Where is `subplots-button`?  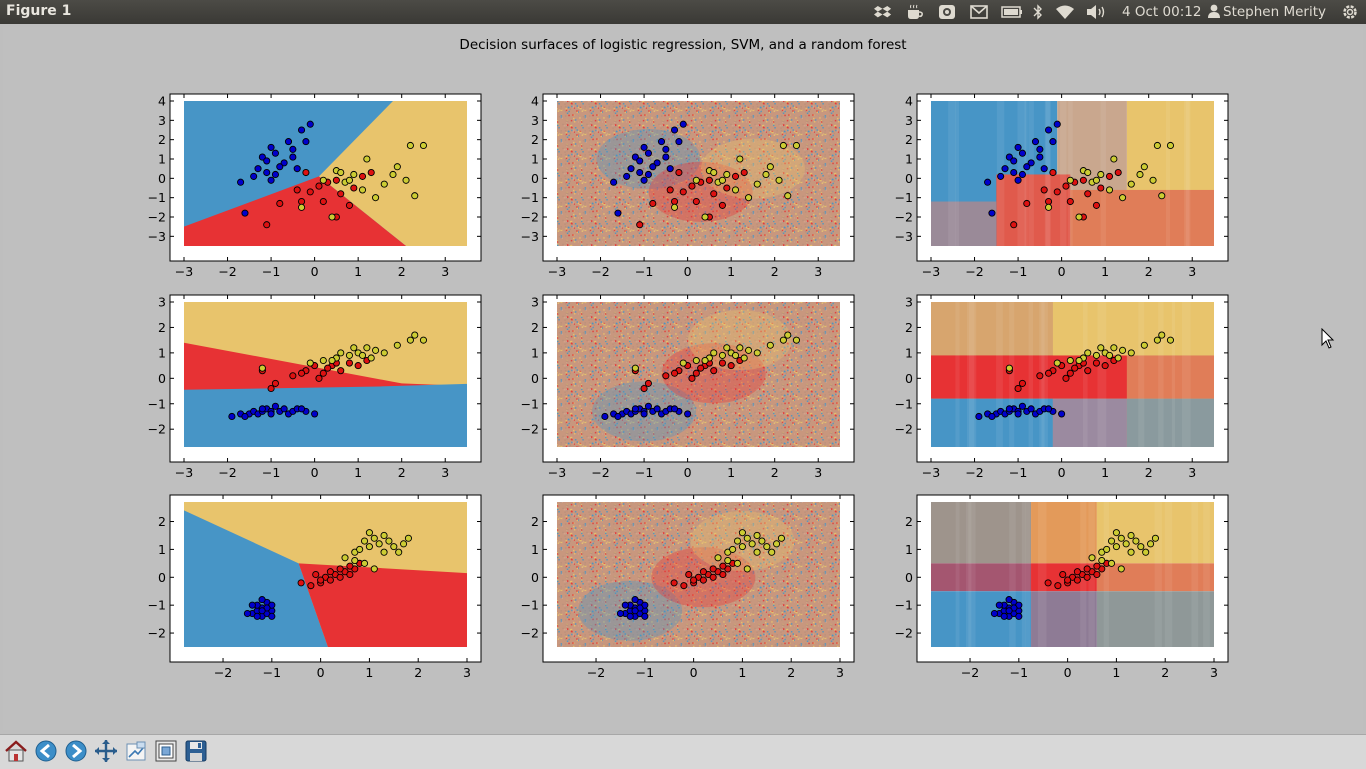 subplots-button is located at coordinates (166, 751).